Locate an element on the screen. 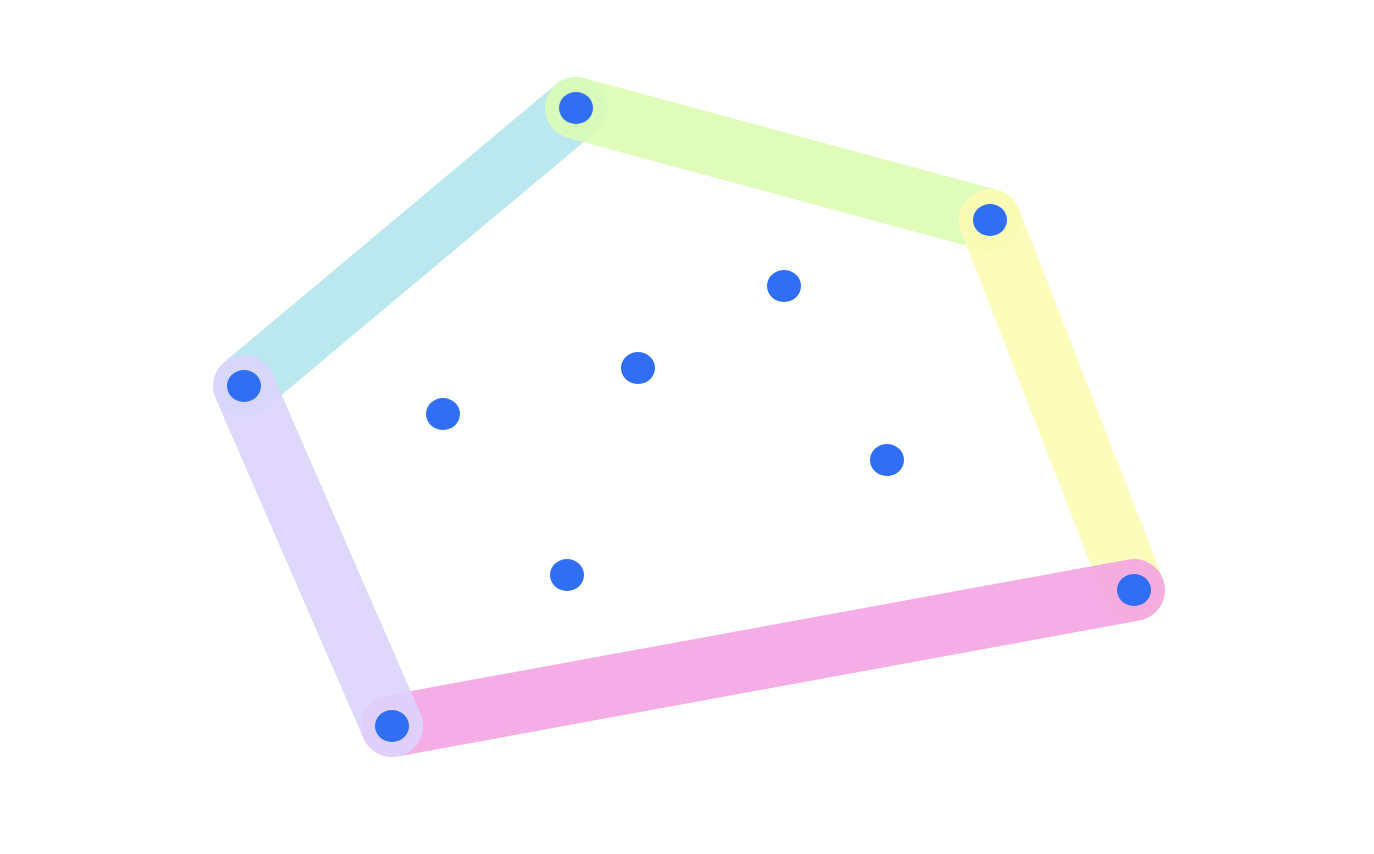 The image size is (1374, 854). hull-edge-p1-p2 is located at coordinates (410, 247).